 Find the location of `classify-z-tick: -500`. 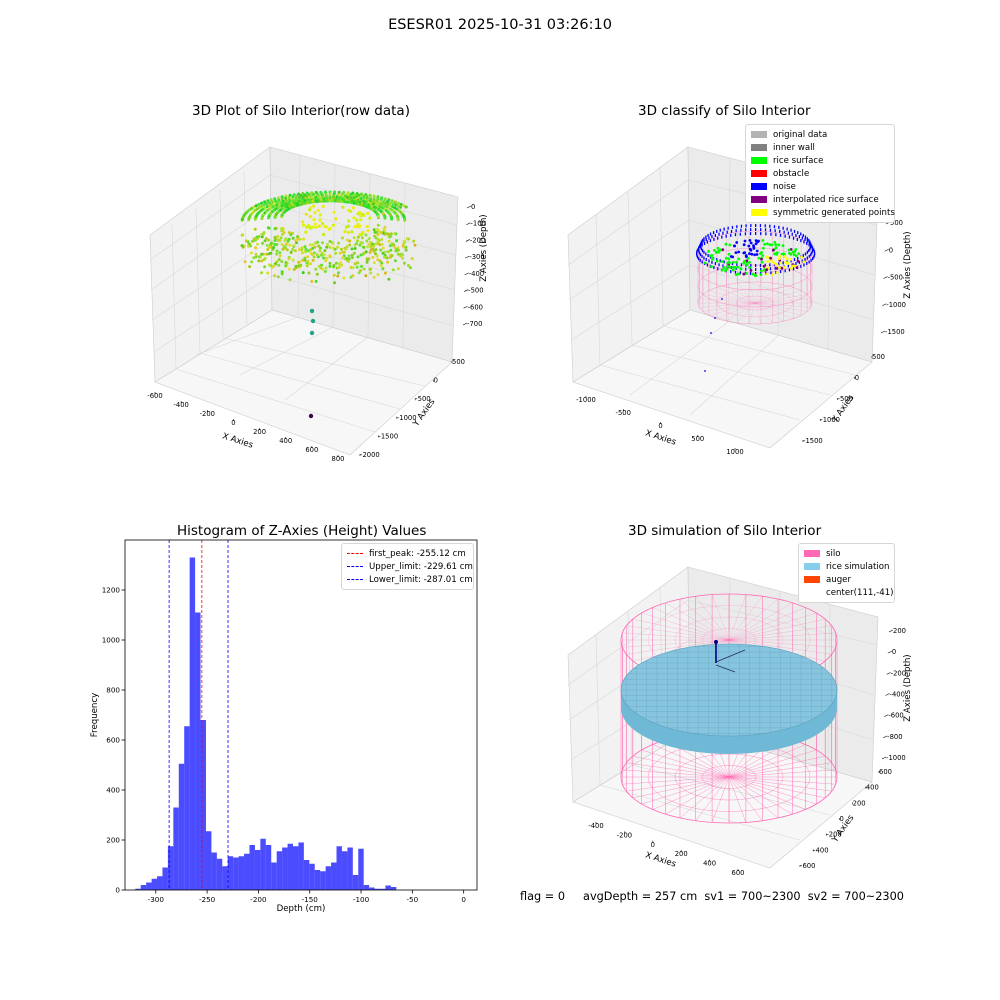

classify-z-tick: -500 is located at coordinates (895, 278).